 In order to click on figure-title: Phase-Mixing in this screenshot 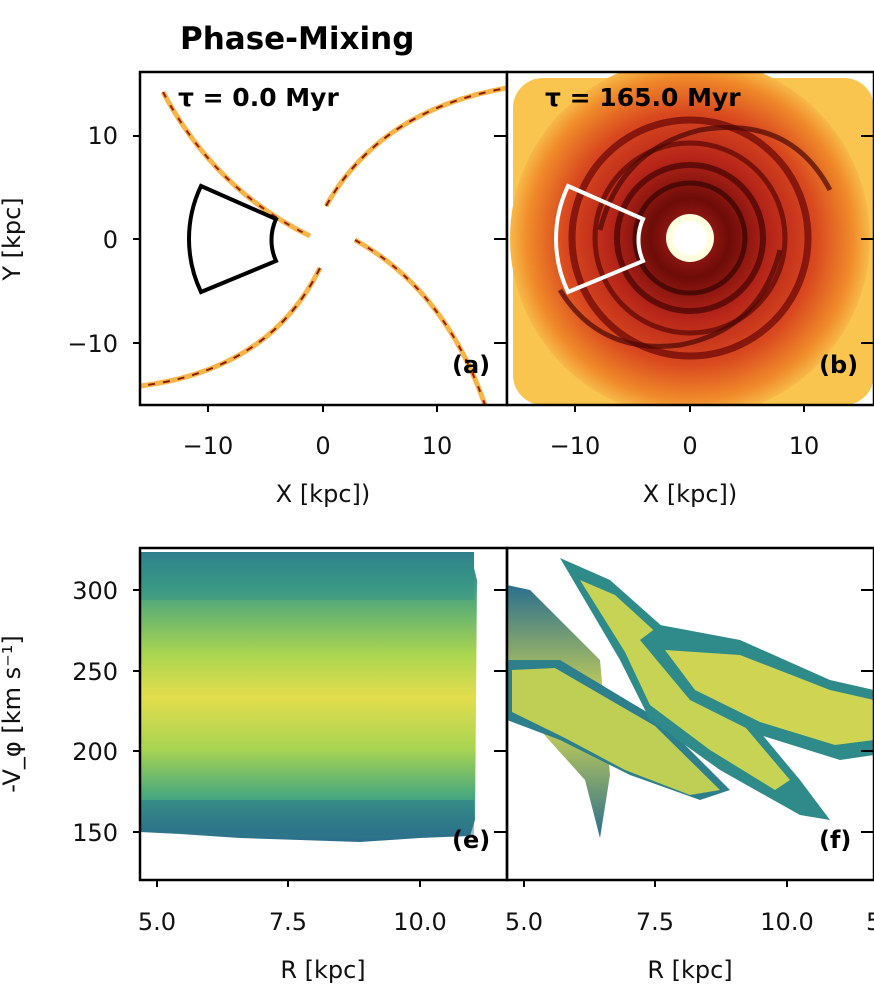, I will do `click(297, 39)`.